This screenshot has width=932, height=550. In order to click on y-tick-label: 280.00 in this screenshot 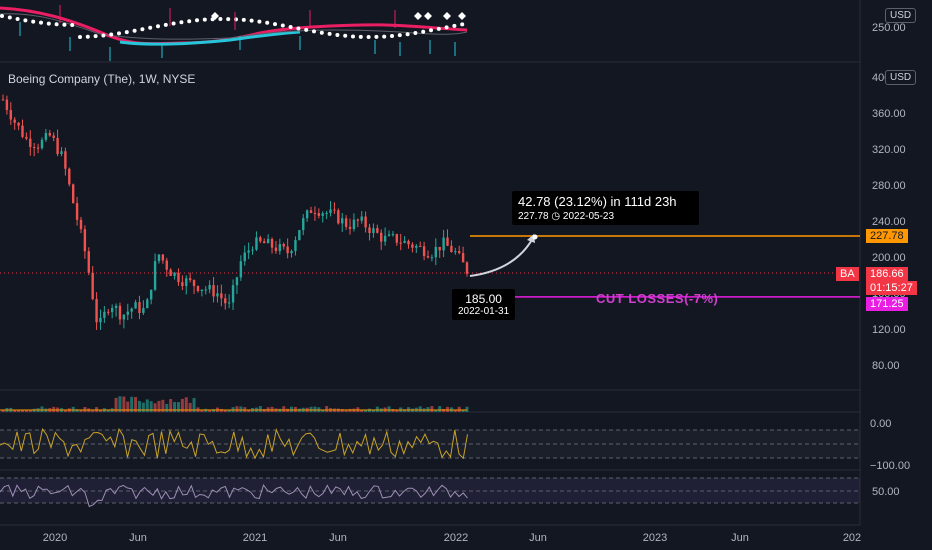, I will do `click(889, 186)`.